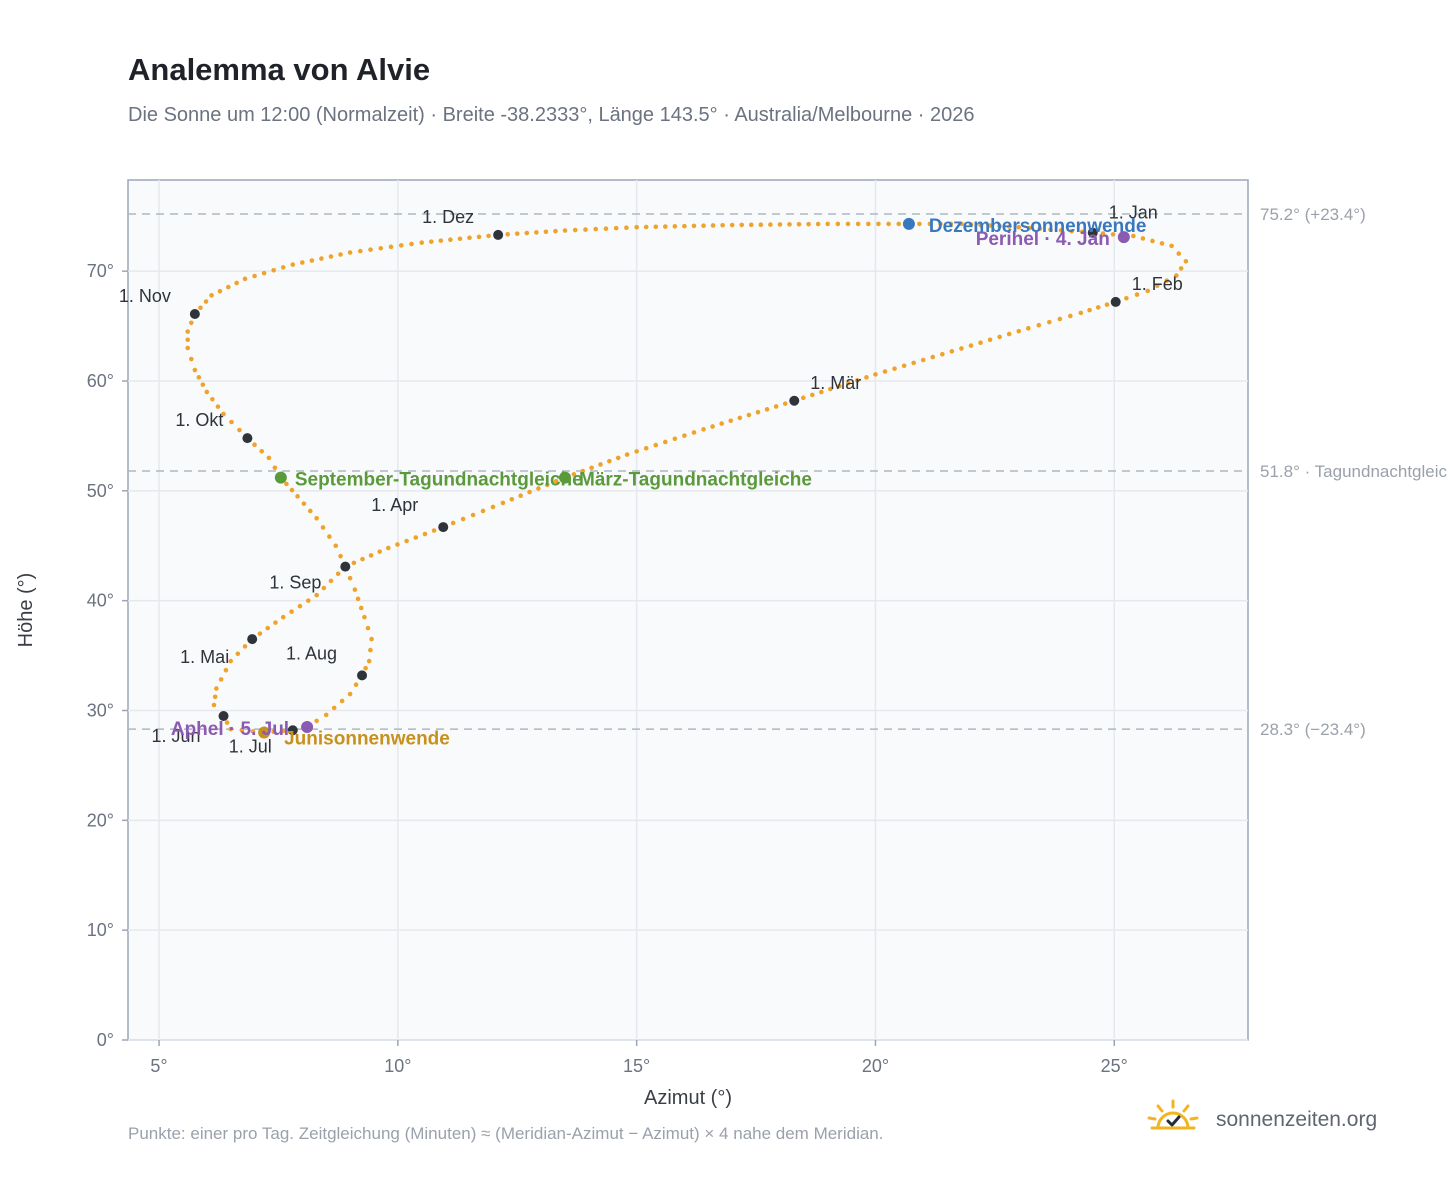 Image resolution: width=1448 pixels, height=1188 pixels. I want to click on event-label: Junisonnenwende, so click(367, 738).